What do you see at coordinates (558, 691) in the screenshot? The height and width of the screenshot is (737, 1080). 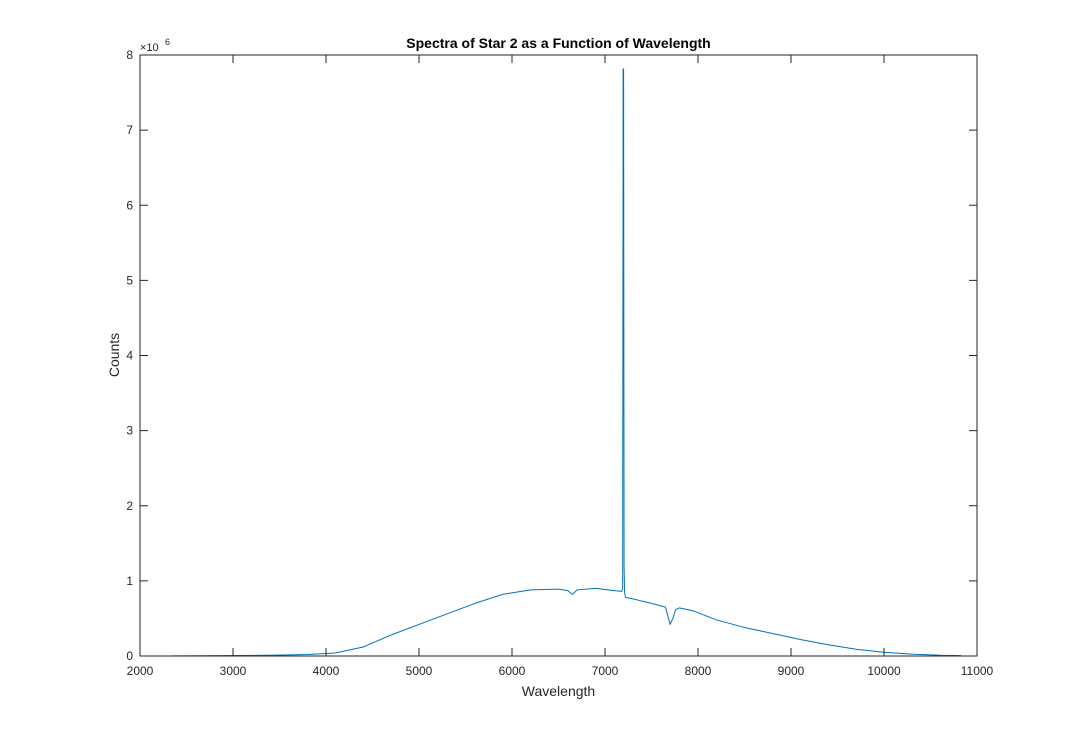 I see `x-axis-label: Wavelength` at bounding box center [558, 691].